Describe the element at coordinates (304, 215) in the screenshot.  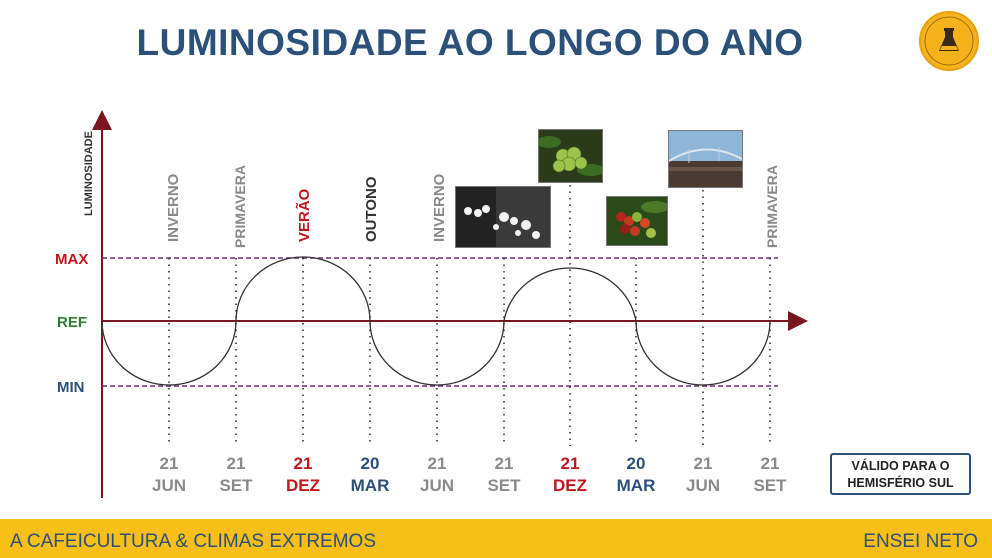
I see `season-label-verao: VERÃO` at that location.